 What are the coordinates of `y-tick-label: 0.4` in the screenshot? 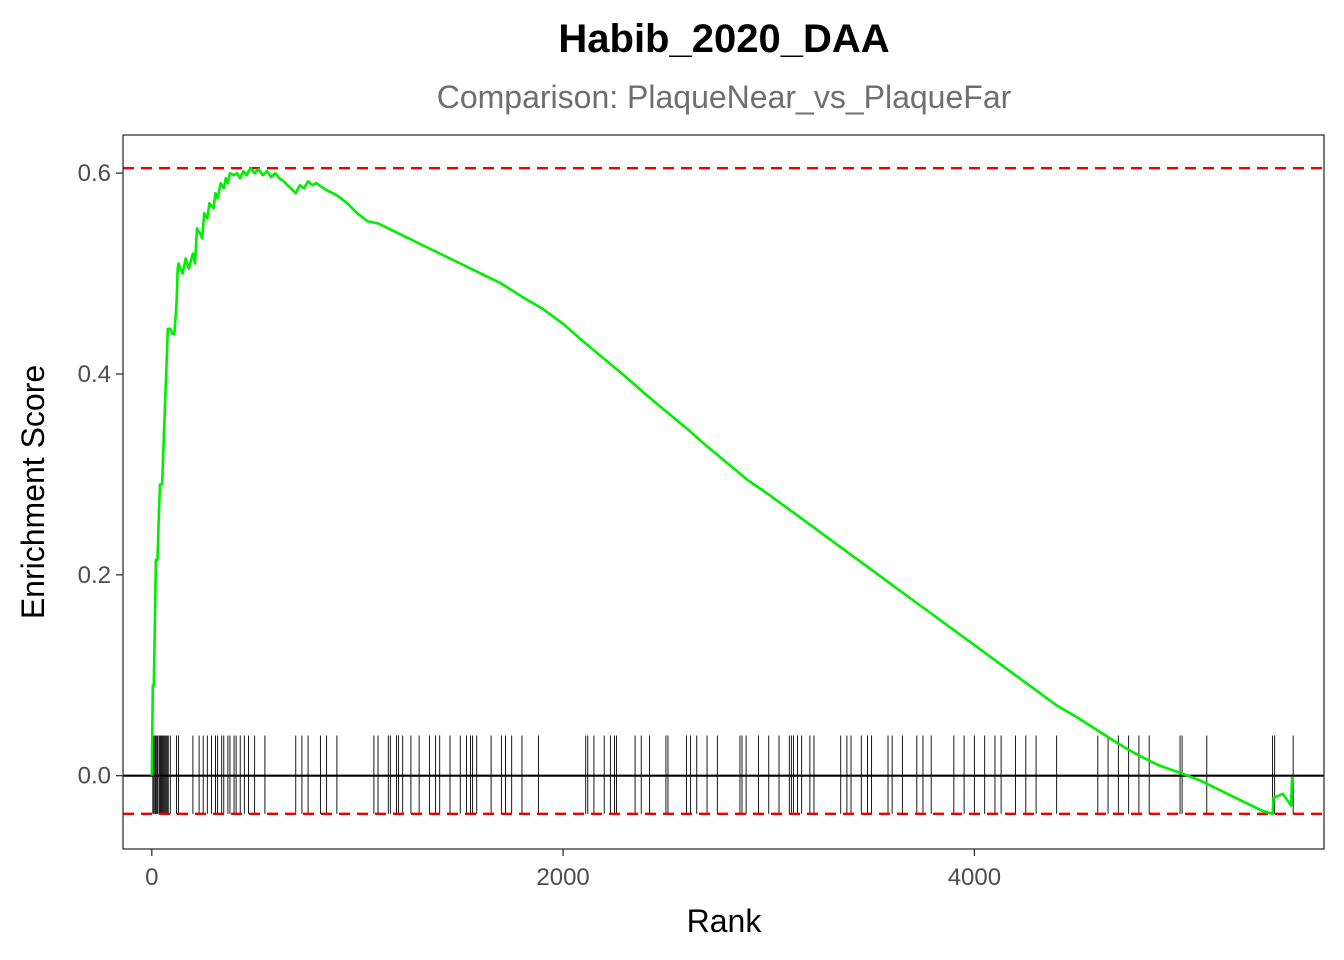 It's located at (94, 374).